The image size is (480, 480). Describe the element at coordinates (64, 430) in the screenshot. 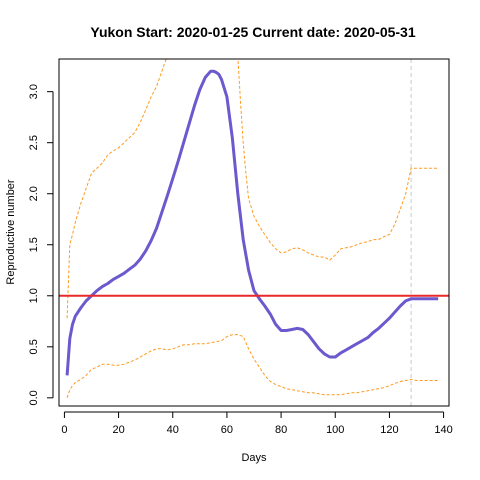

I see `x-tick-label: 0` at that location.